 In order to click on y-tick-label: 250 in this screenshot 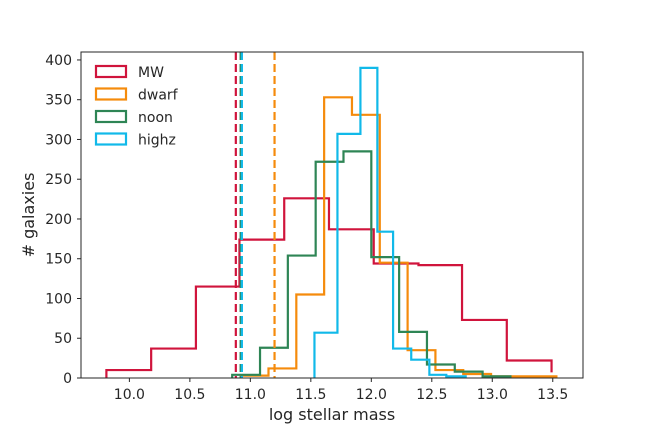, I will do `click(58, 180)`.